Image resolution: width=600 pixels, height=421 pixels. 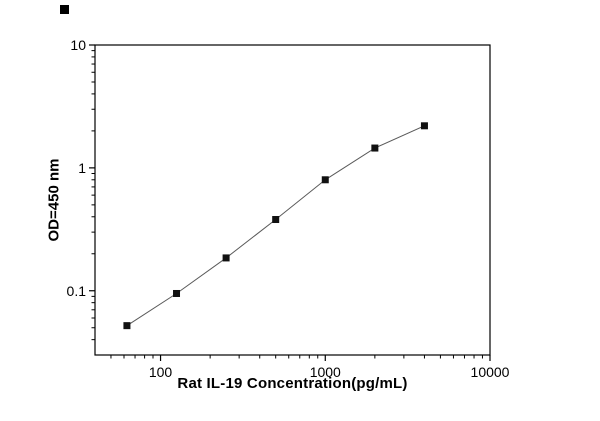 What do you see at coordinates (54, 200) in the screenshot?
I see `y-axis-label: OD=450 nm` at bounding box center [54, 200].